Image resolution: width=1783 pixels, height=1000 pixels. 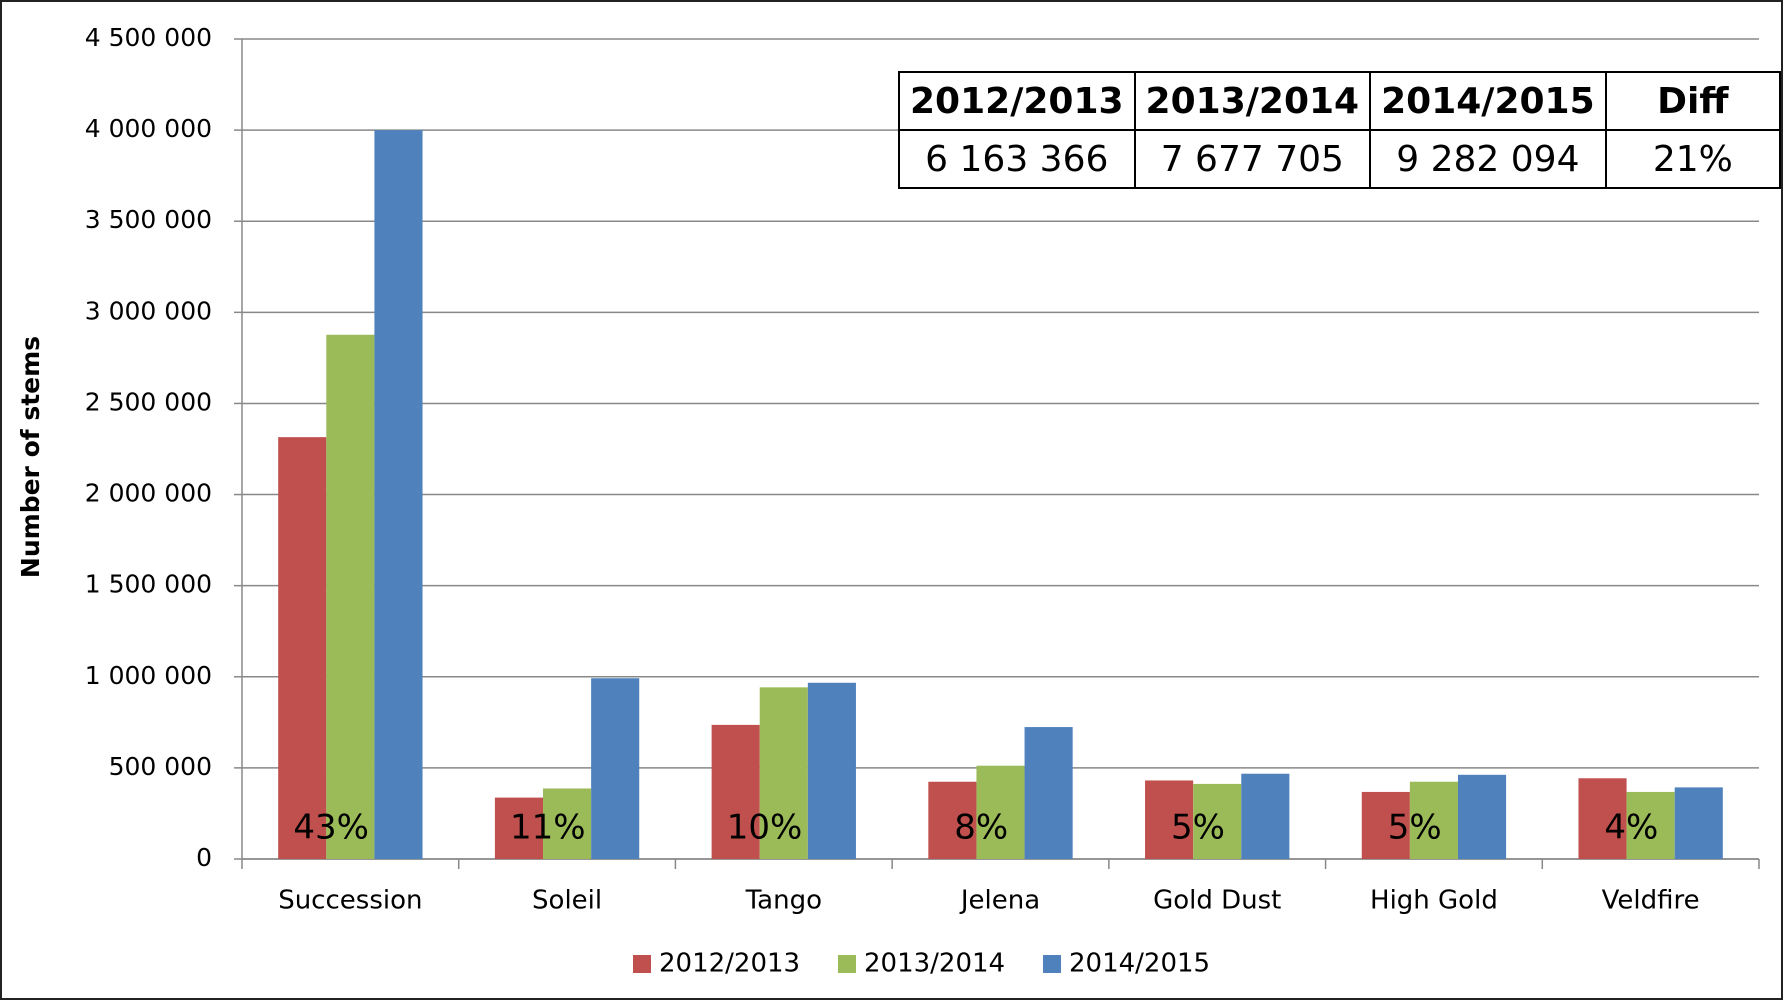 What do you see at coordinates (331, 828) in the screenshot?
I see `share-label: 43%` at bounding box center [331, 828].